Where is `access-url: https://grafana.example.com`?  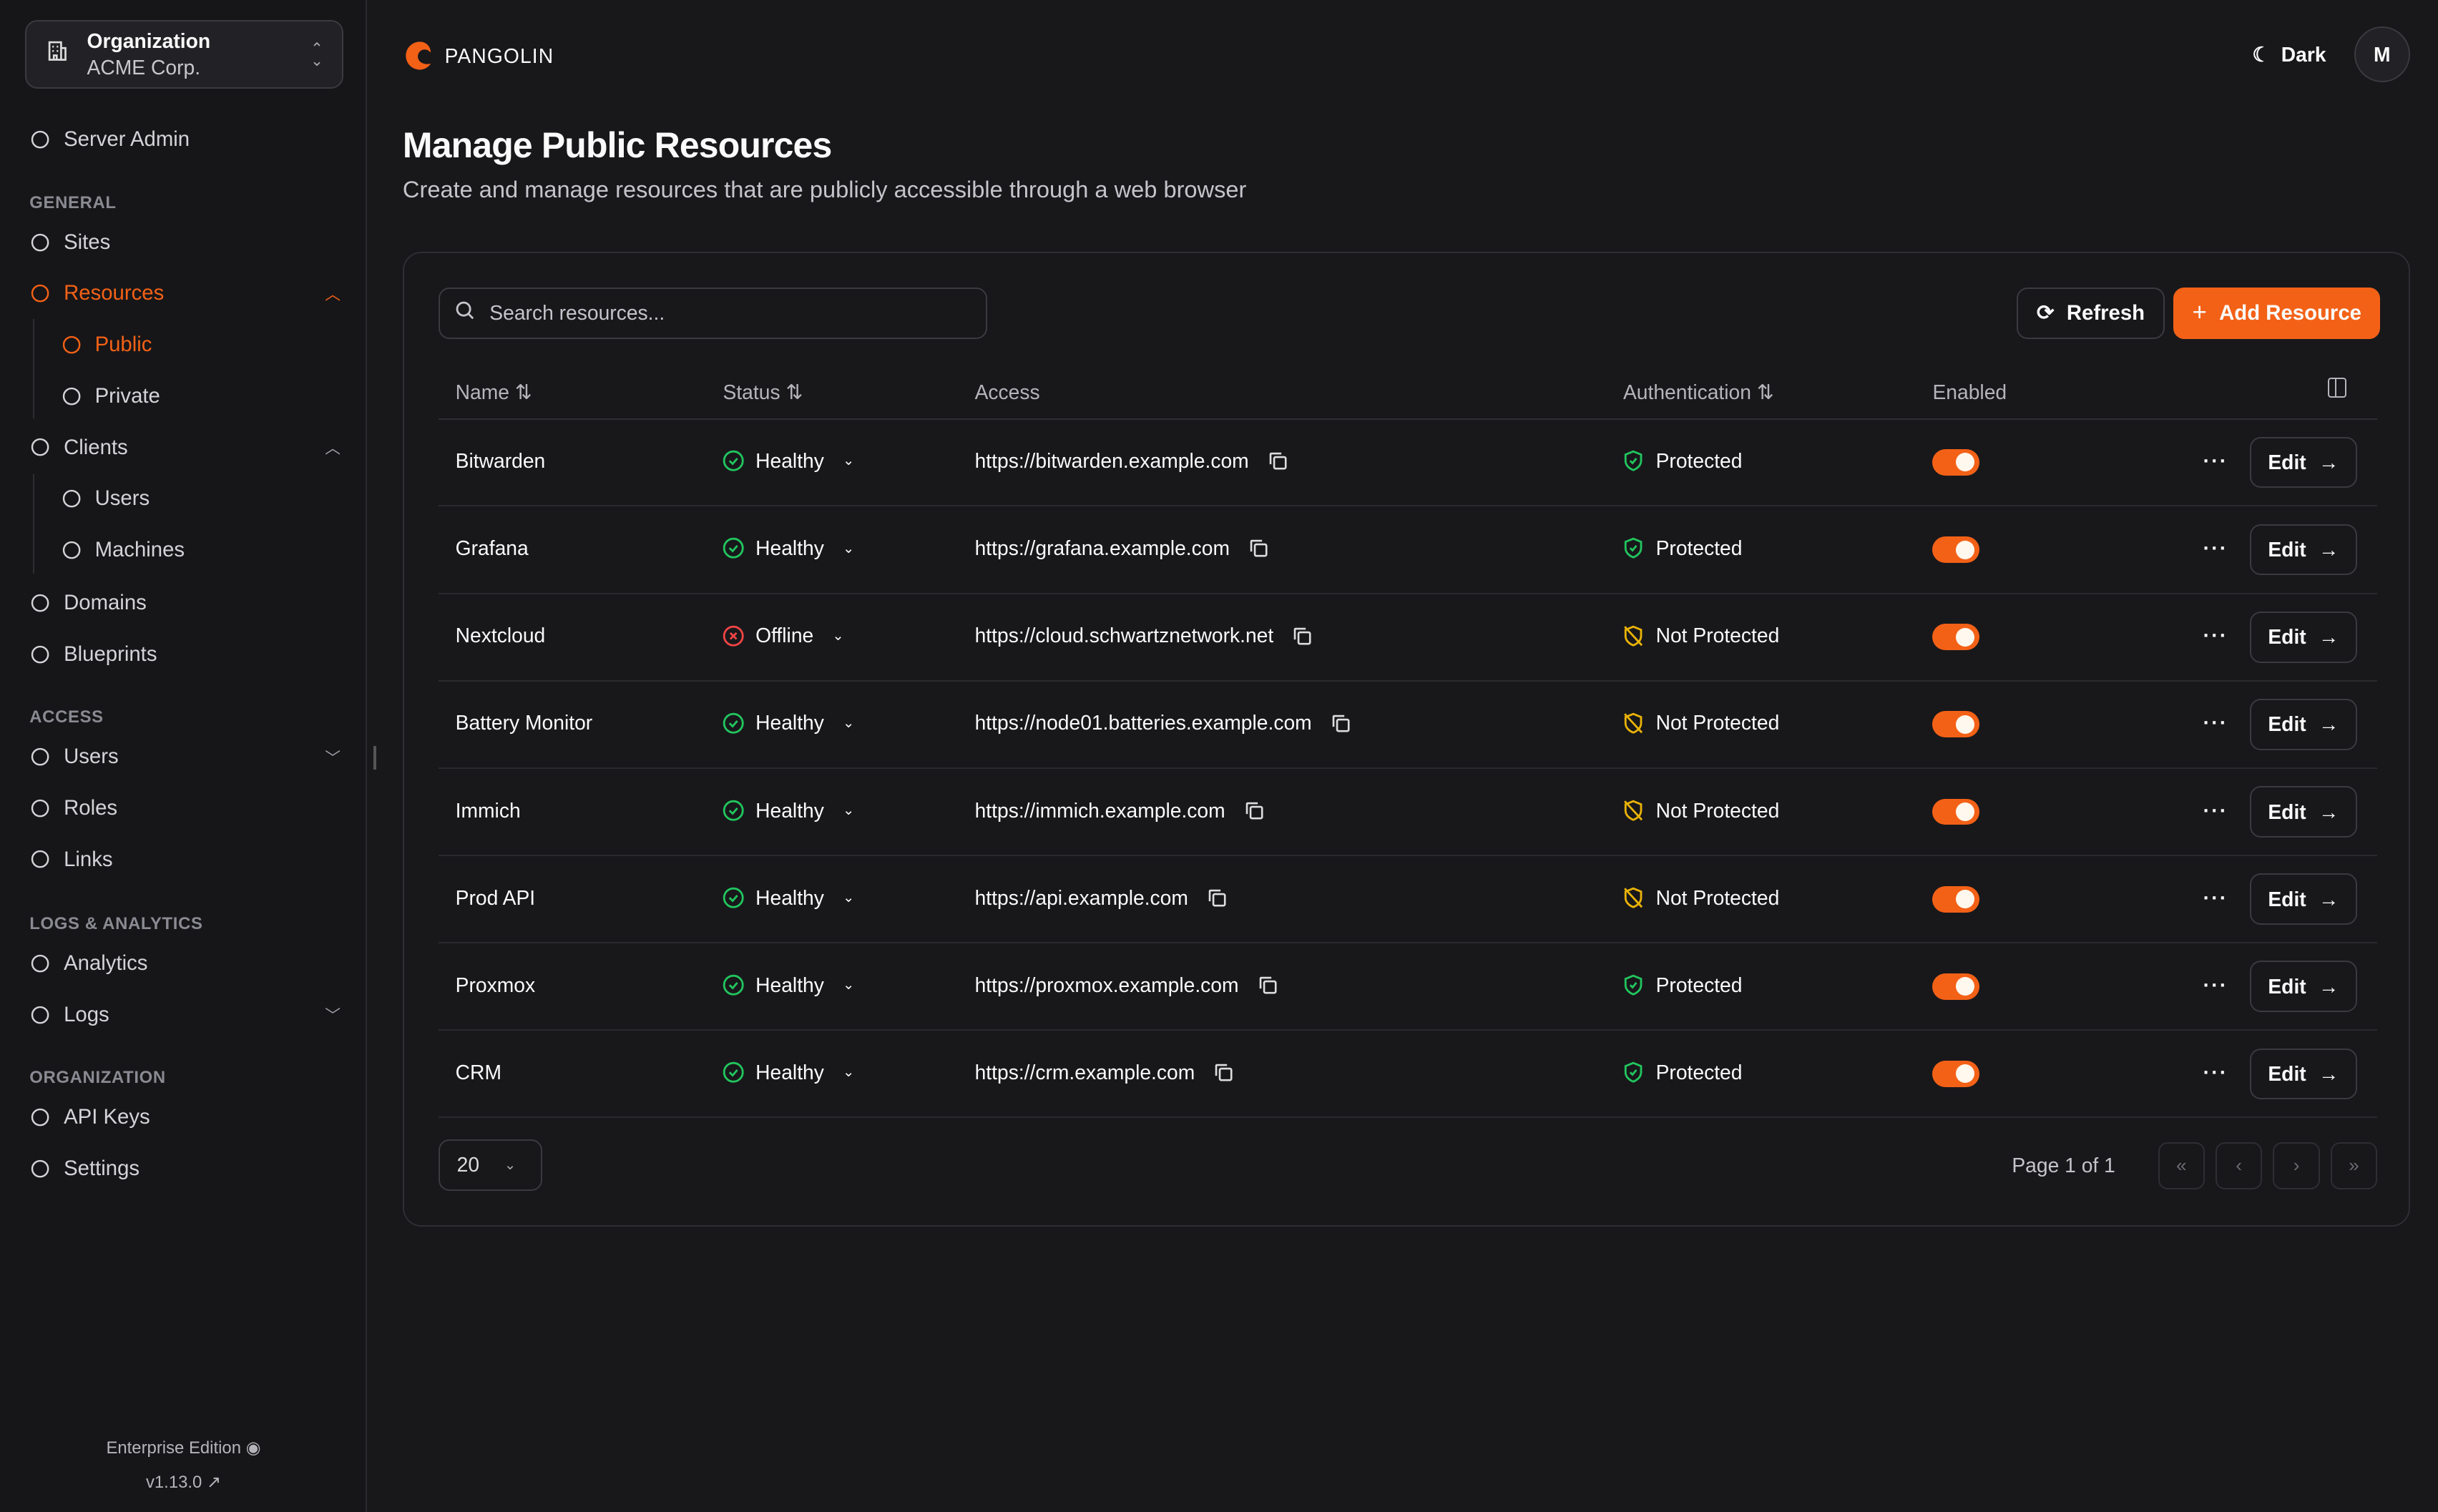 access-url: https://grafana.example.com is located at coordinates (1102, 548).